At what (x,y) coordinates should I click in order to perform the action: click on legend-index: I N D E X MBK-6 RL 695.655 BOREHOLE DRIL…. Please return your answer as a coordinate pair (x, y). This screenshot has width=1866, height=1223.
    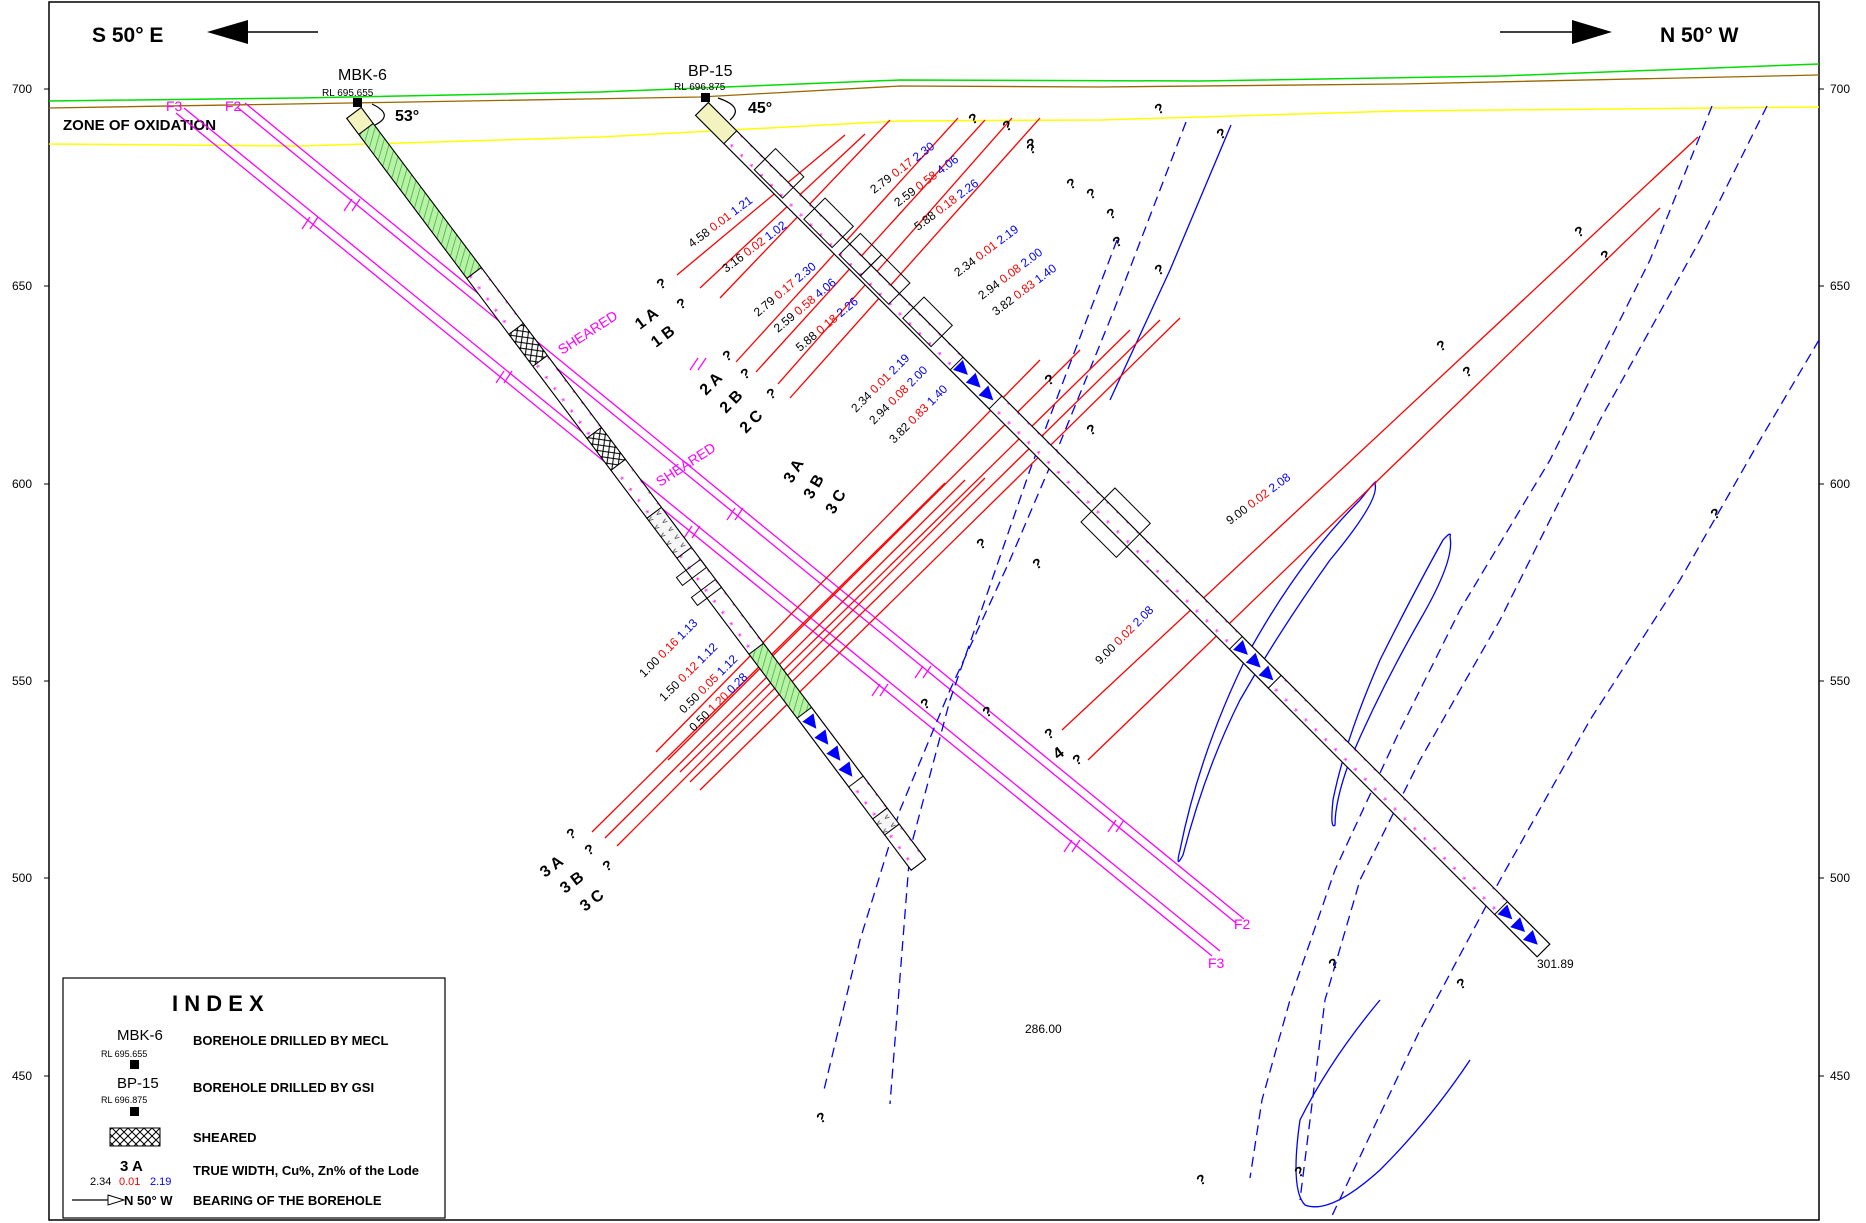
    Looking at the image, I should click on (254, 1098).